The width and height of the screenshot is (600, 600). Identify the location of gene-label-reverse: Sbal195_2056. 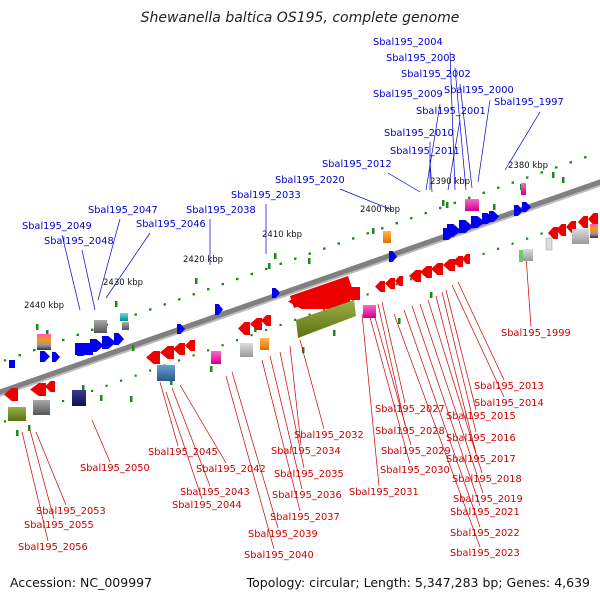
(53, 547).